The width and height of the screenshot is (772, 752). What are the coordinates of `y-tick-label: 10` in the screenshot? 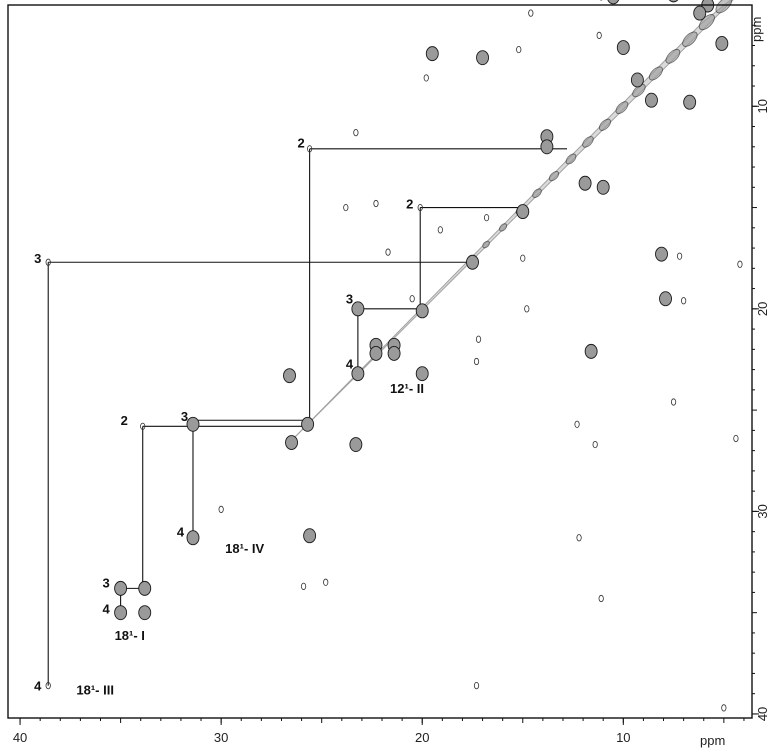 It's located at (762, 106).